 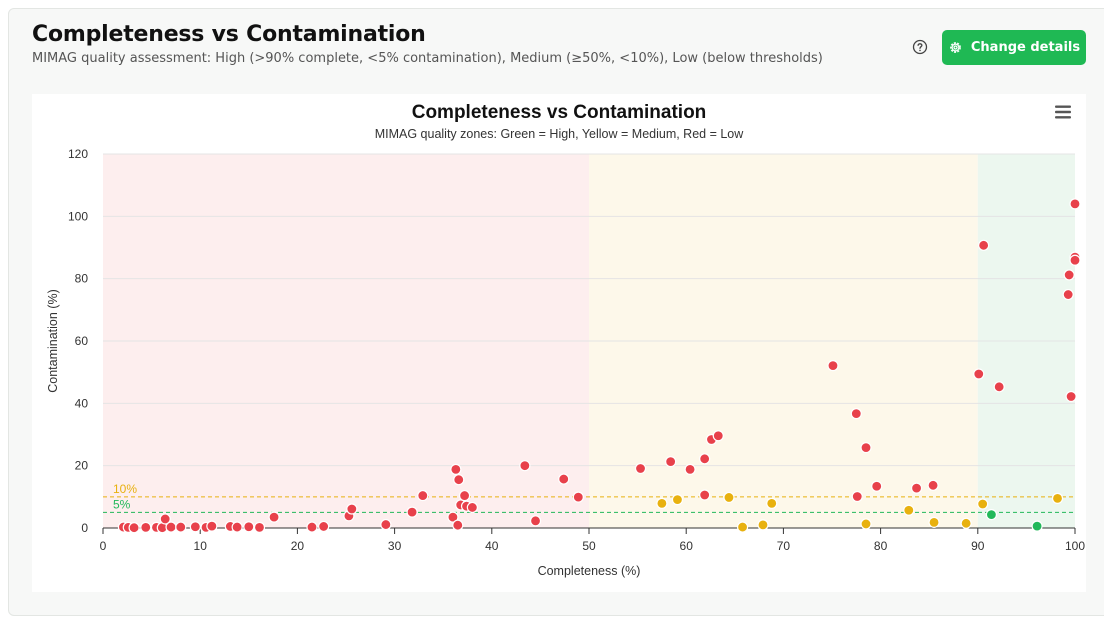 I want to click on y-tick-label: 120, so click(x=78, y=154).